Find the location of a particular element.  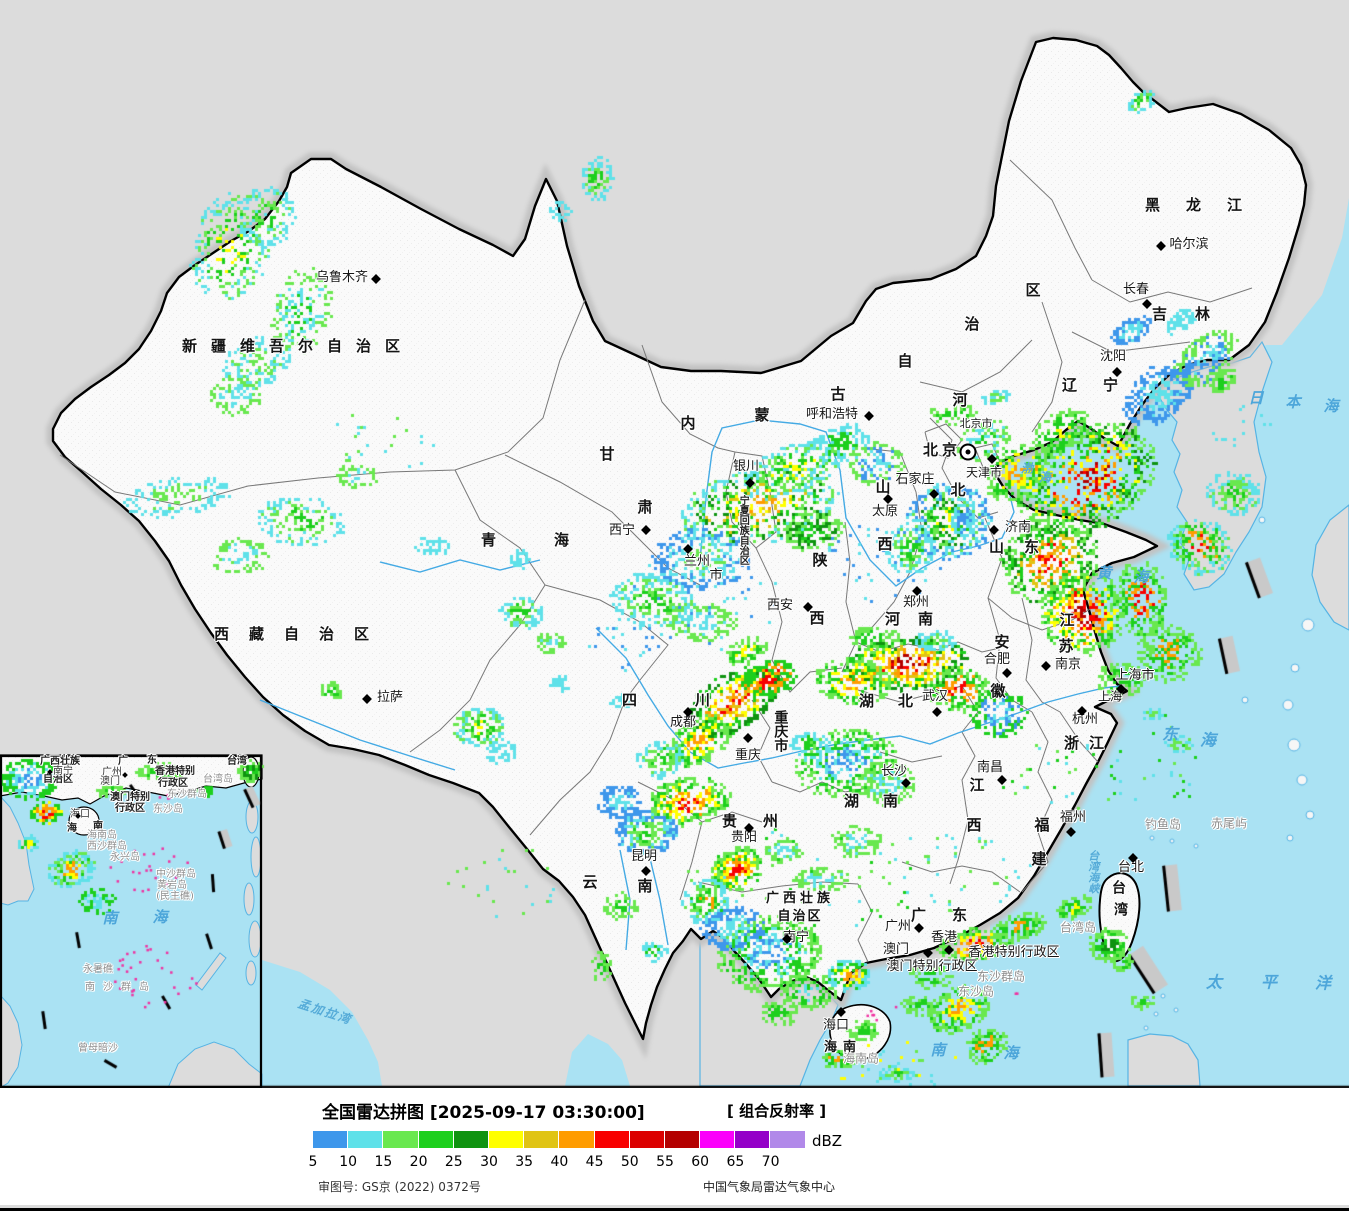

colorbar-ticks: 5 10 15 20 25 30 35 40 45 50 55 60 65 70 is located at coordinates (674, 1162).